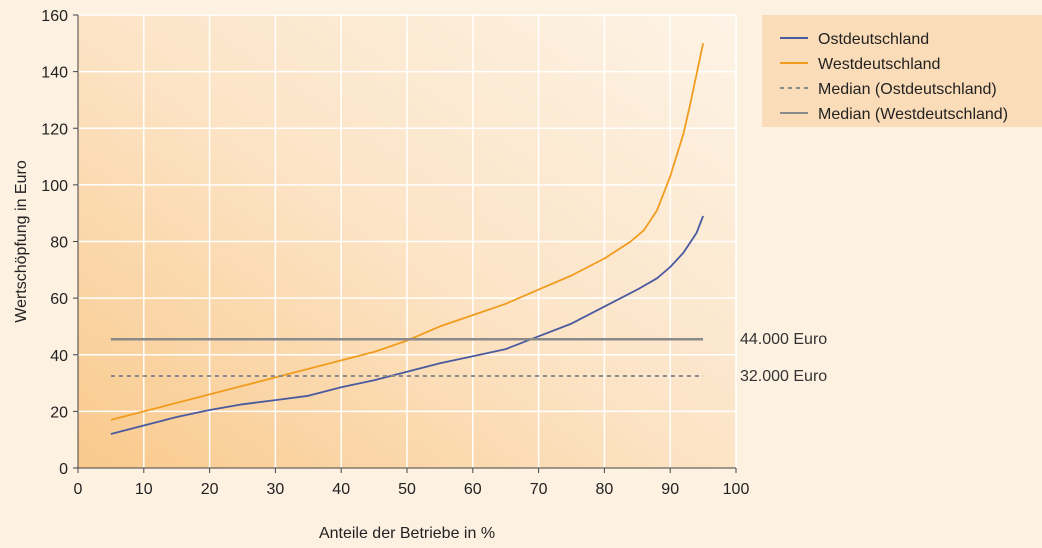 The image size is (1042, 548). Describe the element at coordinates (783, 376) in the screenshot. I see `median-annotation: 32.000 Euro` at that location.